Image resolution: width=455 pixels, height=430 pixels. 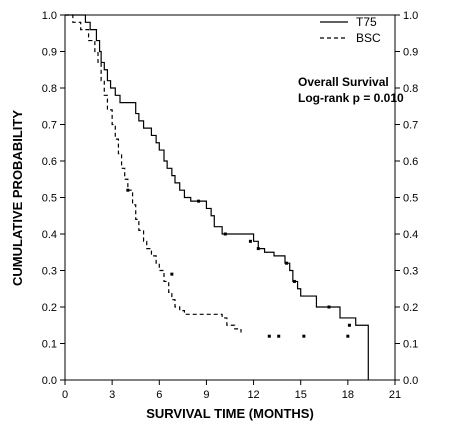 I want to click on y-tick-label: 0.3, so click(x=49, y=272).